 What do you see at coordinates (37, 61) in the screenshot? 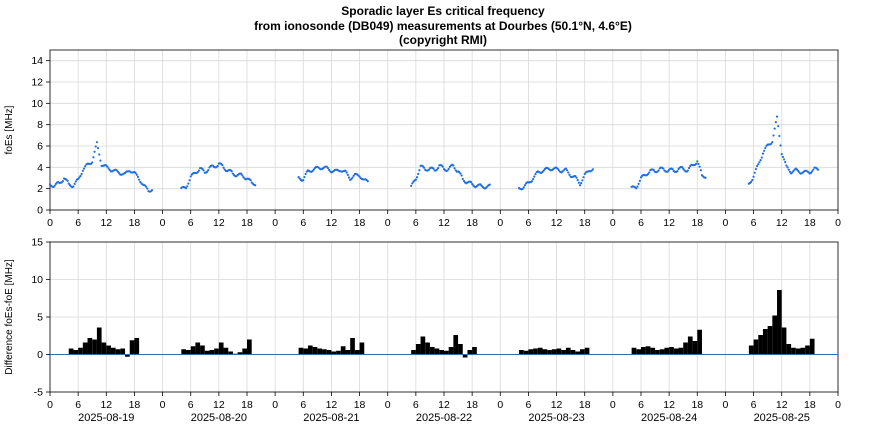
I see `foes-ytick-label: 14` at bounding box center [37, 61].